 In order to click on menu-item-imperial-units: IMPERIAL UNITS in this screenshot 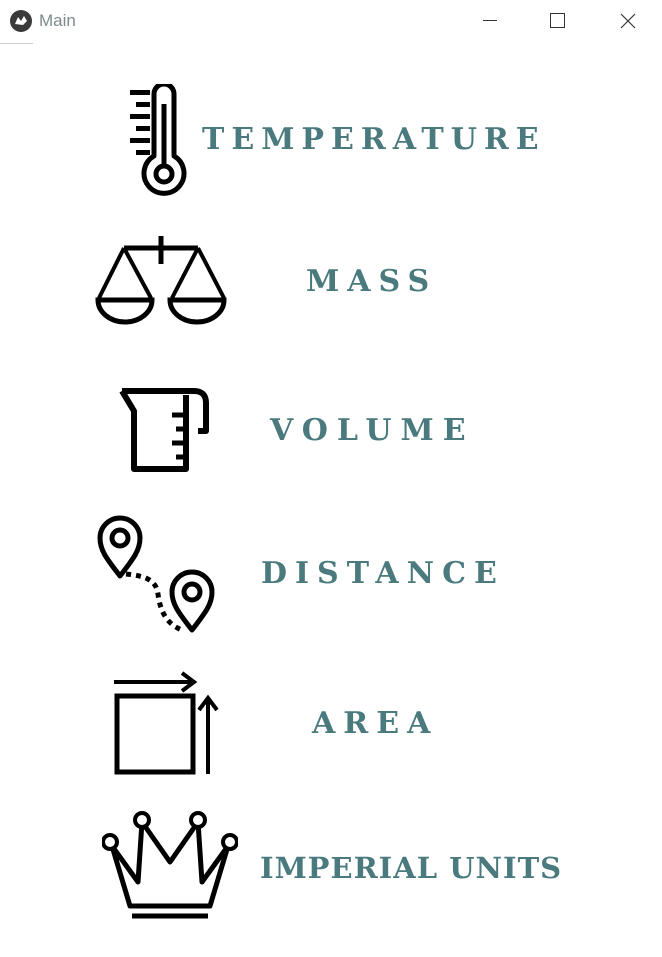, I will do `click(321, 865)`.